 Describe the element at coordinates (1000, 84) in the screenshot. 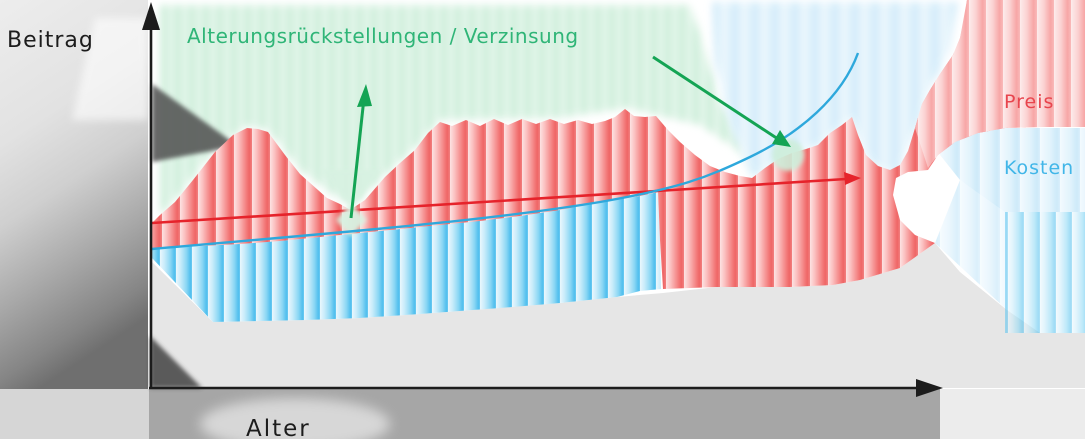

I see `preis-label-band` at that location.